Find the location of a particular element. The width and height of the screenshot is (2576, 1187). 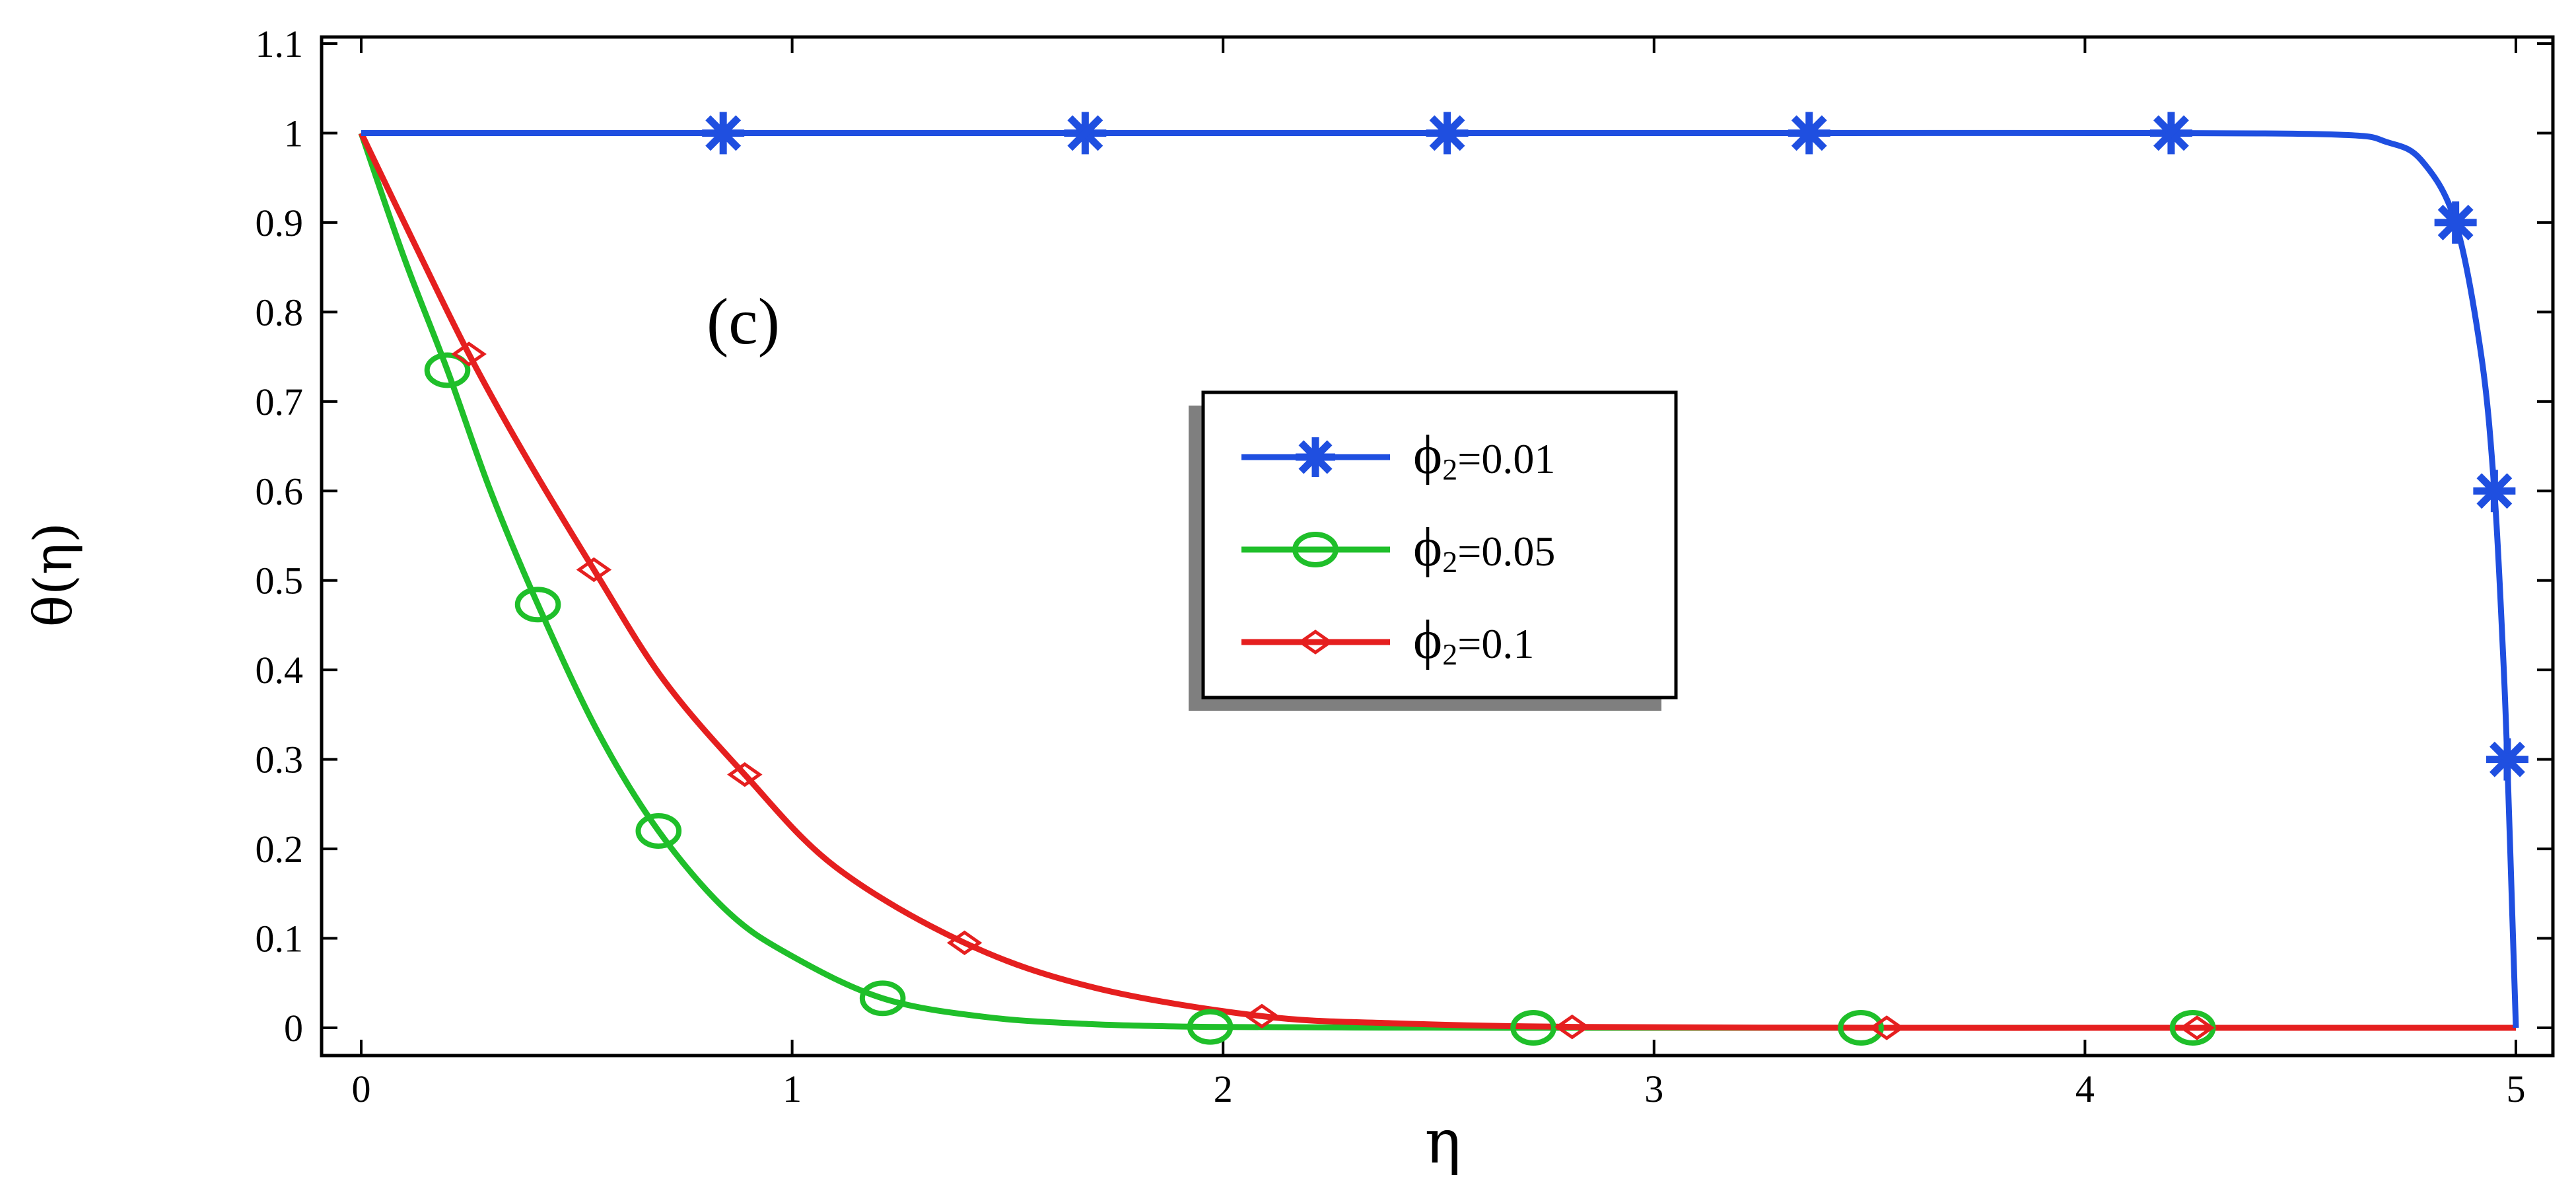

legend-label-1: ϕ2=0.05 is located at coordinates (1484, 548).